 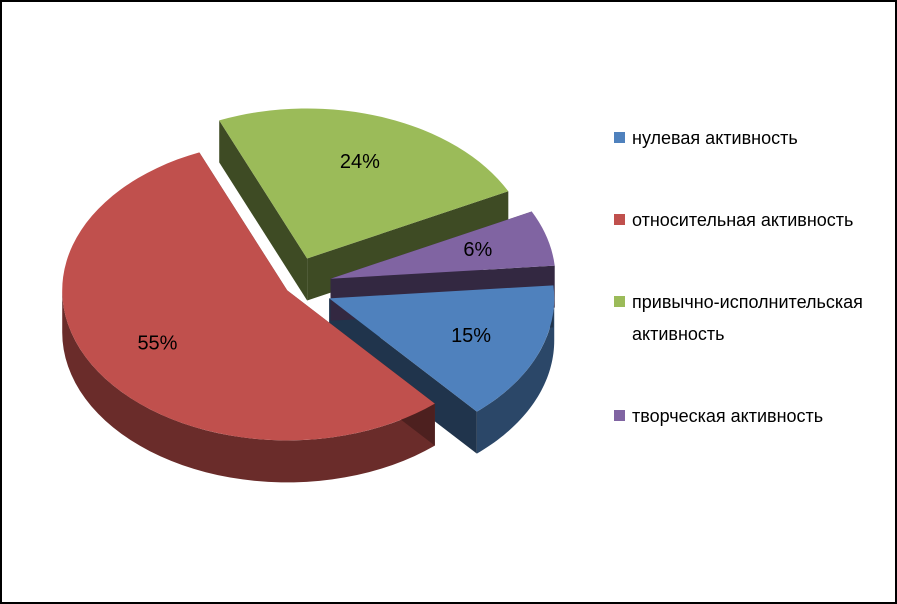 I want to click on data-label: 15%, so click(x=471, y=336).